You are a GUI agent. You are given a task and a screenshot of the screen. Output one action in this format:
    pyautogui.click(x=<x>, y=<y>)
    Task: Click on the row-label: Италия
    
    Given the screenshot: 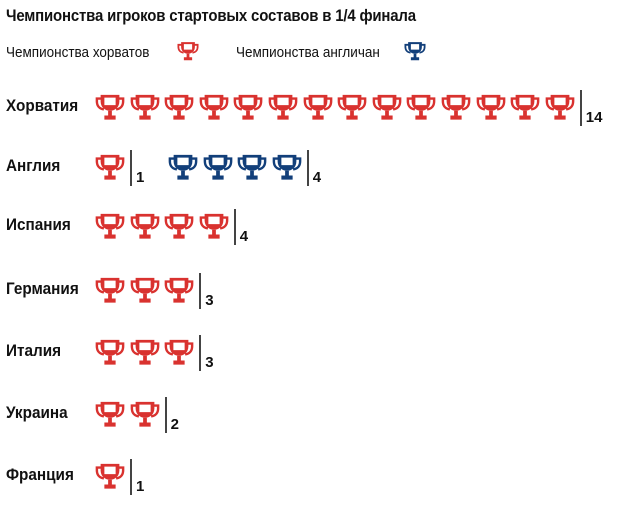 What is the action you would take?
    pyautogui.click(x=34, y=350)
    